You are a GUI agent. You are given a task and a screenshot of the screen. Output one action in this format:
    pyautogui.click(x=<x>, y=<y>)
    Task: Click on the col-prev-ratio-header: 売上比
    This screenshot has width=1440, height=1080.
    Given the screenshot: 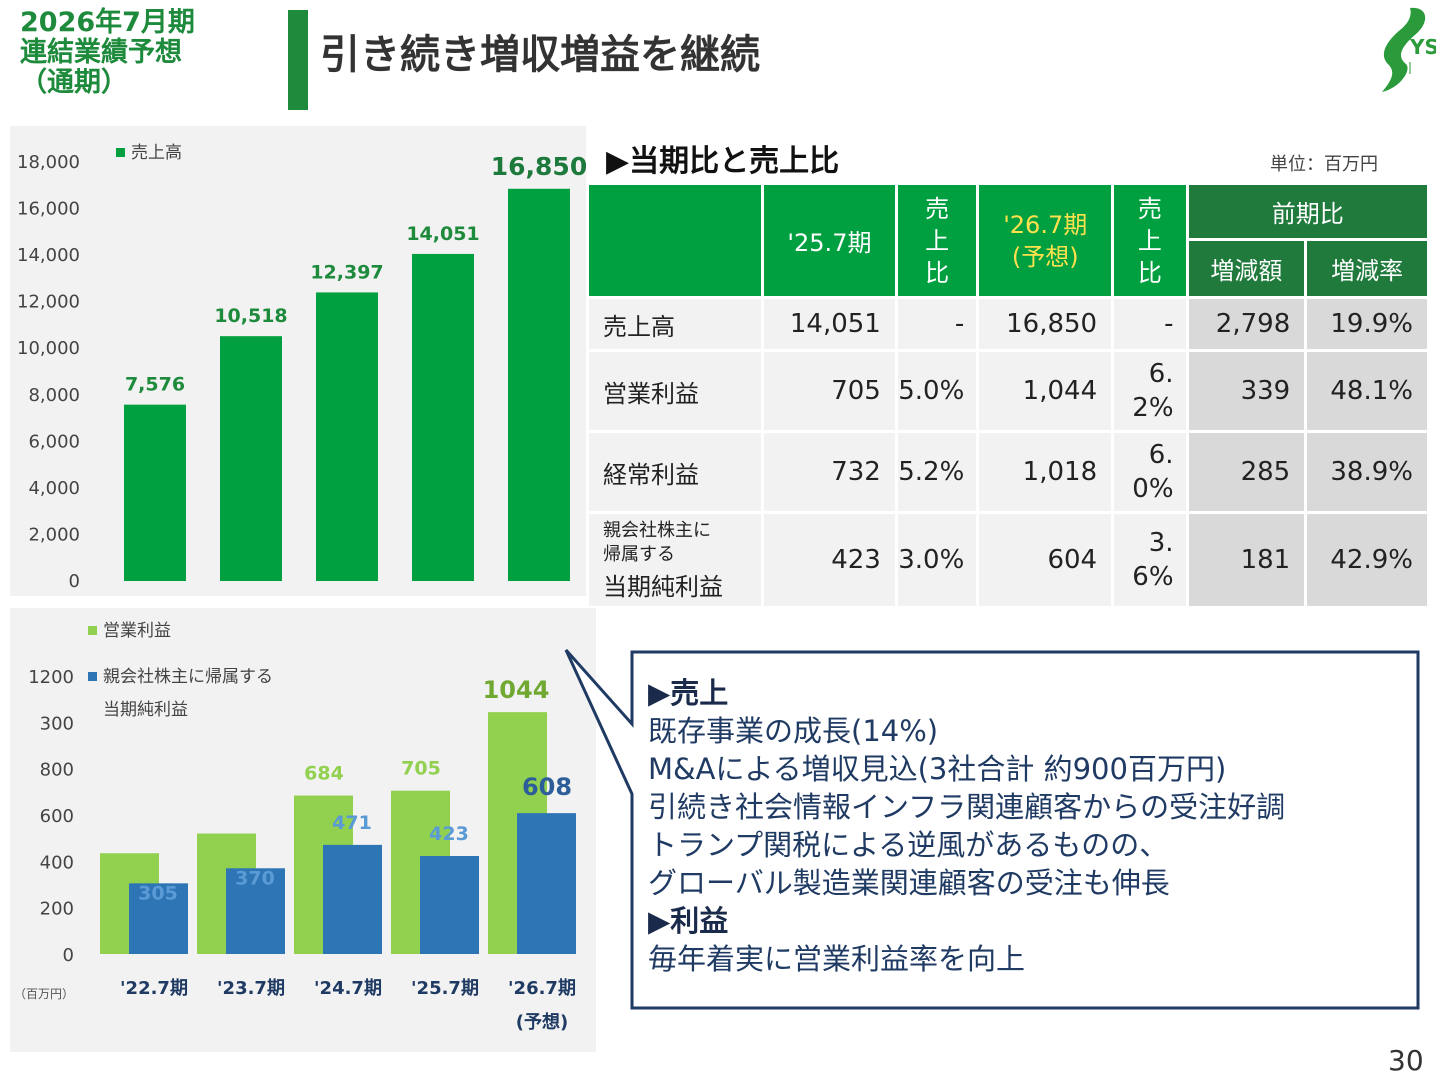 What is the action you would take?
    pyautogui.click(x=937, y=240)
    